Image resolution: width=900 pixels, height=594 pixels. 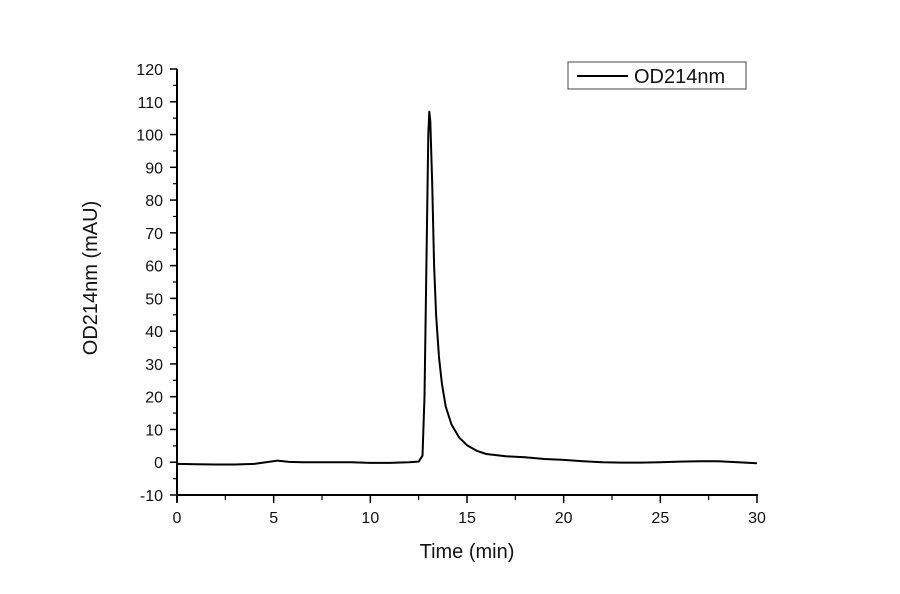 What do you see at coordinates (151, 496) in the screenshot?
I see `y-tick-label: -10` at bounding box center [151, 496].